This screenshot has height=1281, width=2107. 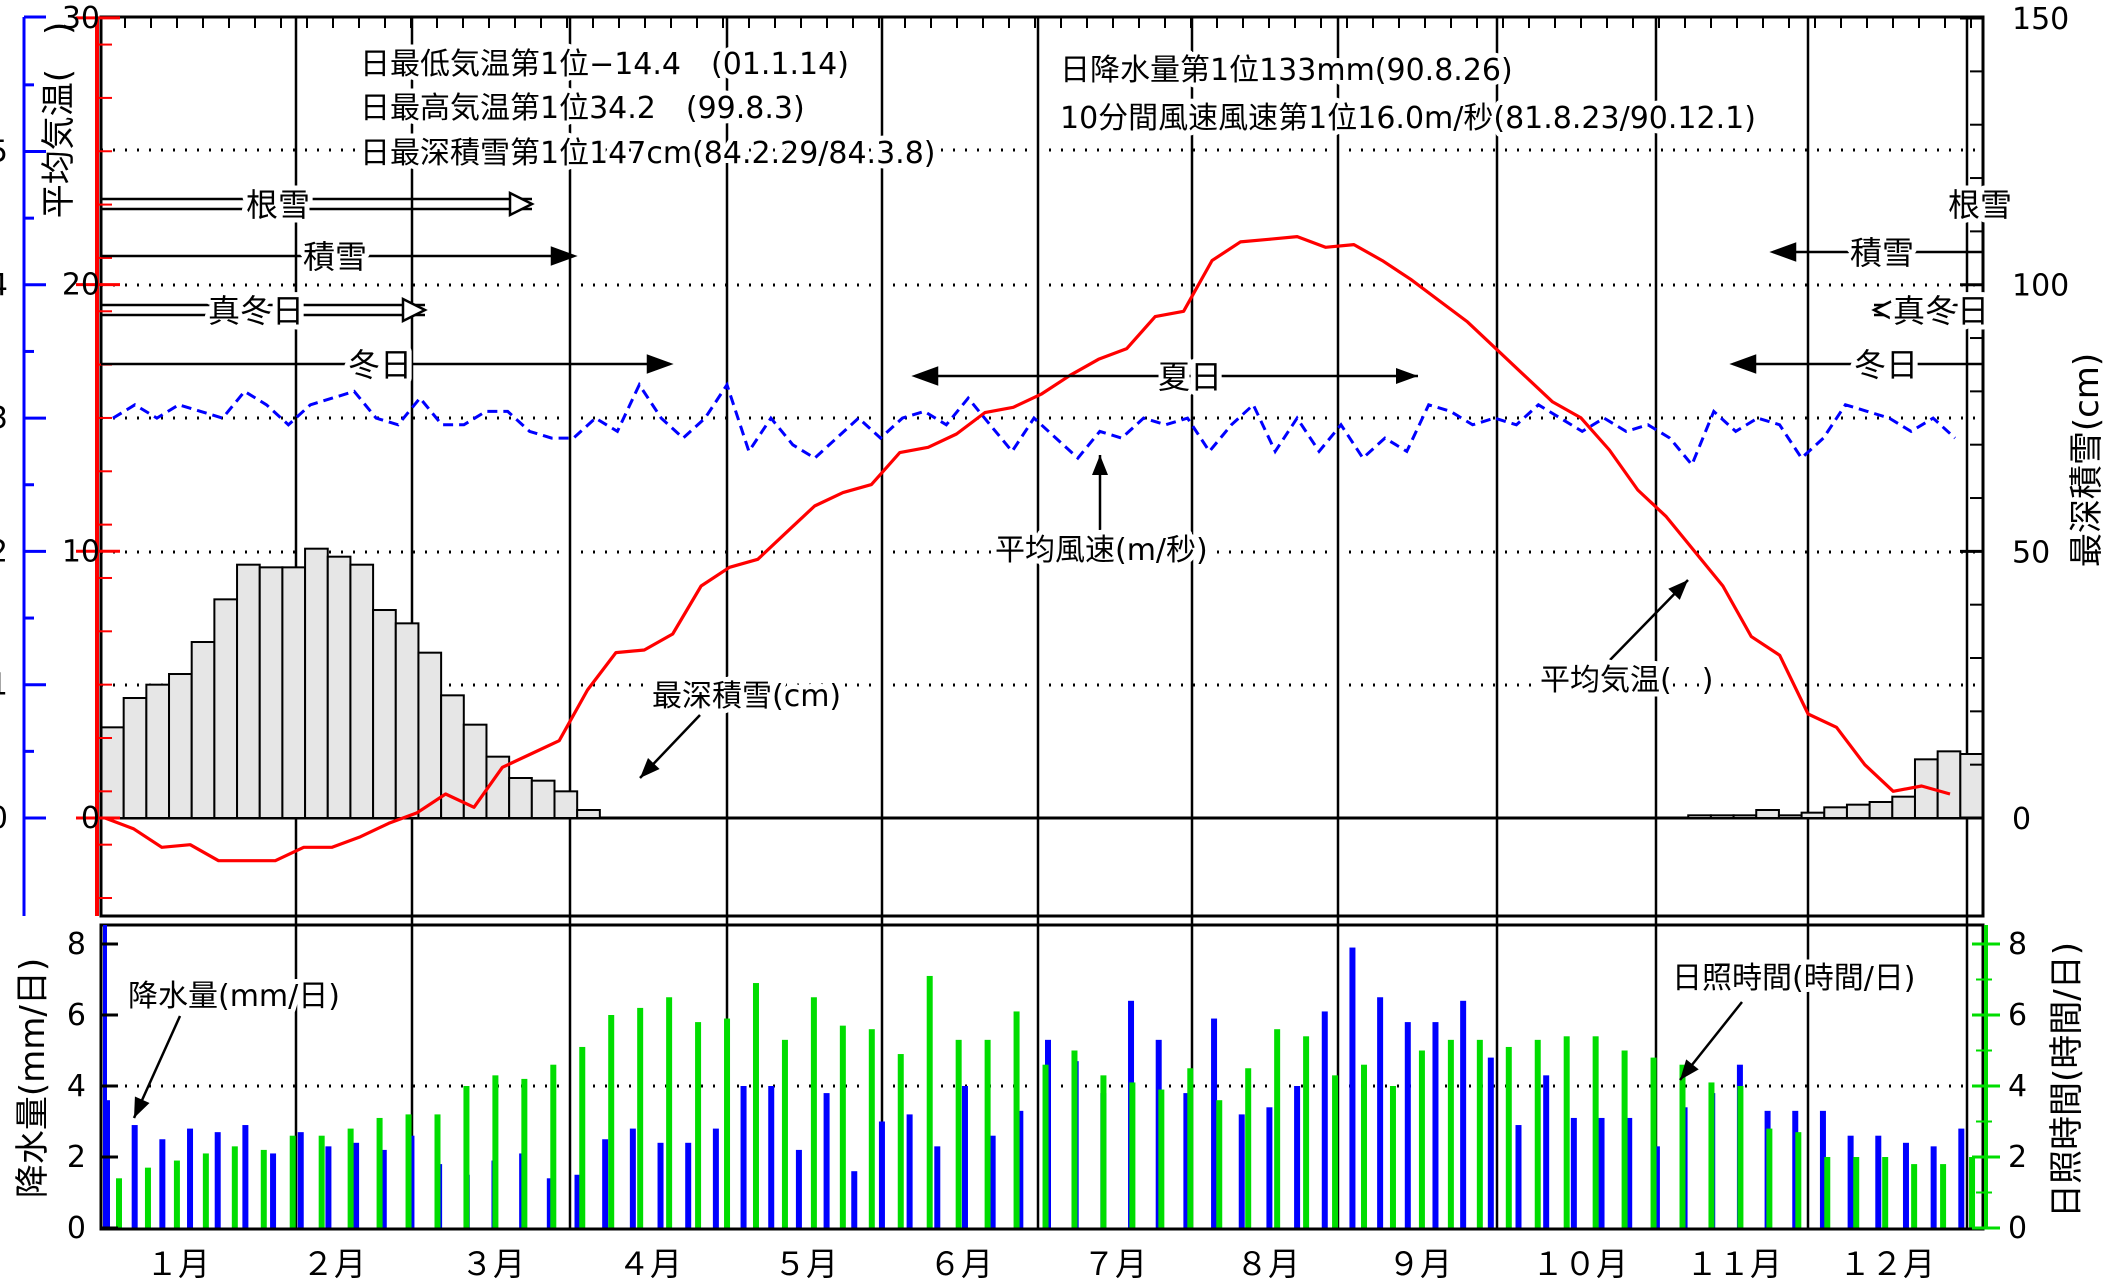 What do you see at coordinates (335, 257) in the screenshot?
I see `arrow-sekisetsu-spring-label: 積雪` at bounding box center [335, 257].